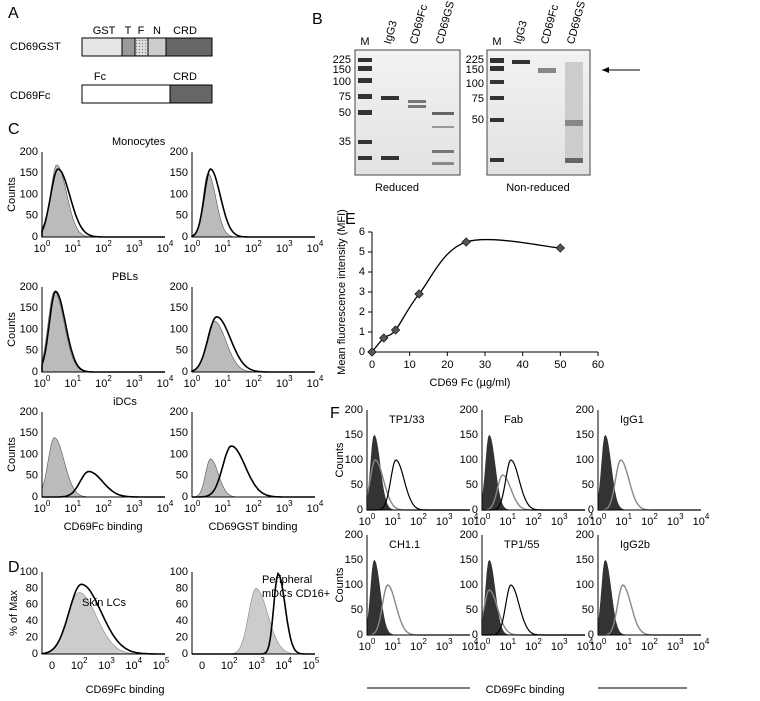 Image resolution: width=760 pixels, height=701 pixels. What do you see at coordinates (485, 365) in the screenshot?
I see `x-tick-label: 30` at bounding box center [485, 365].